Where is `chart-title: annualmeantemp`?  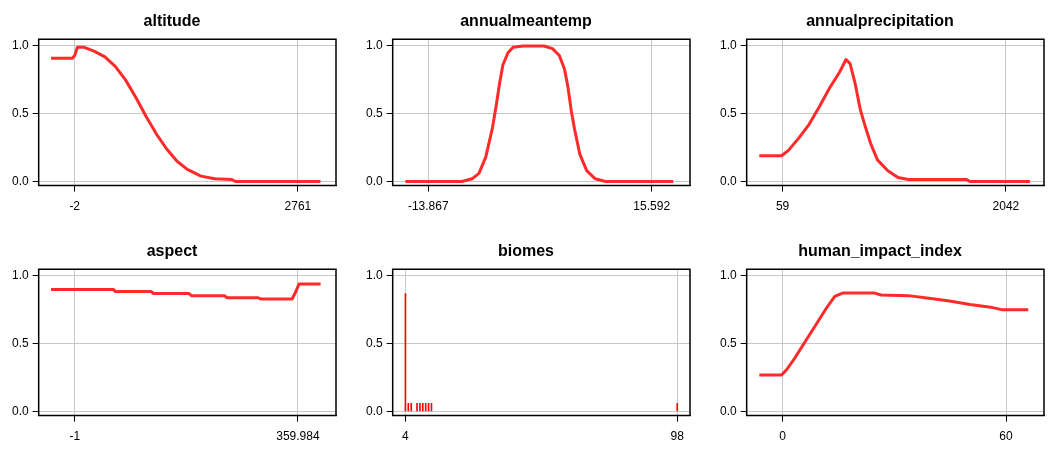 chart-title: annualmeantemp is located at coordinates (526, 21).